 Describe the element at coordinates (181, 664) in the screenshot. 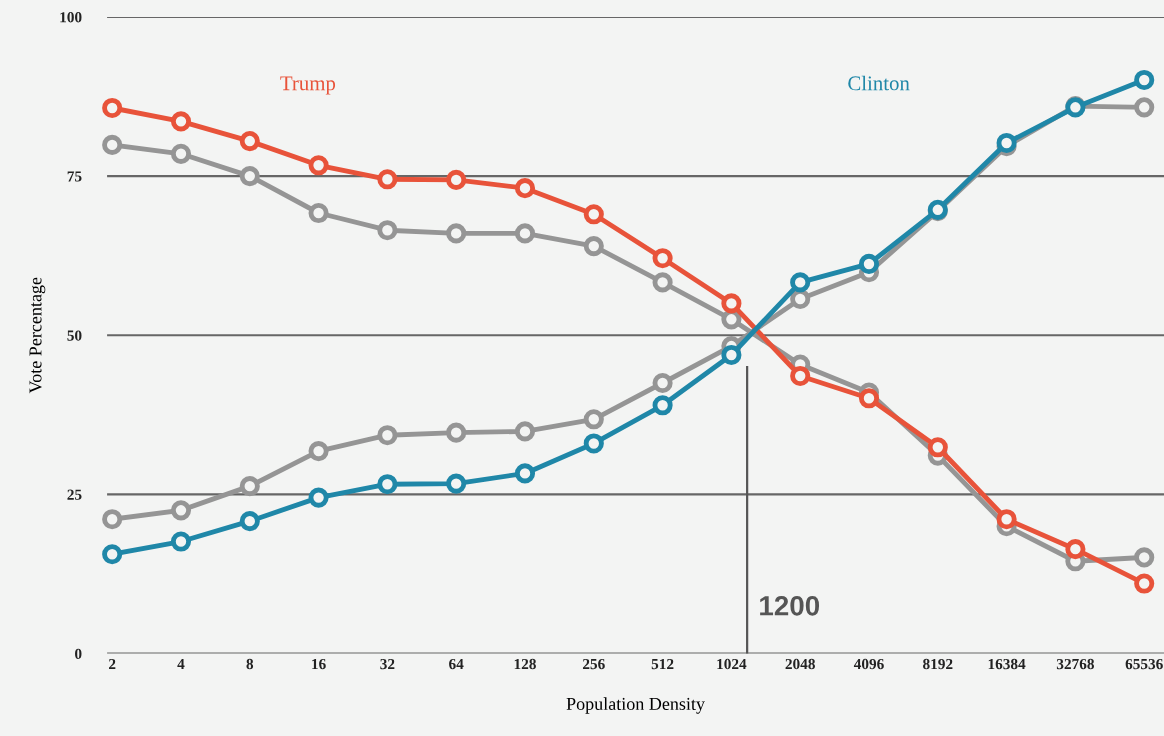

I see `x-tick-label: 4` at that location.